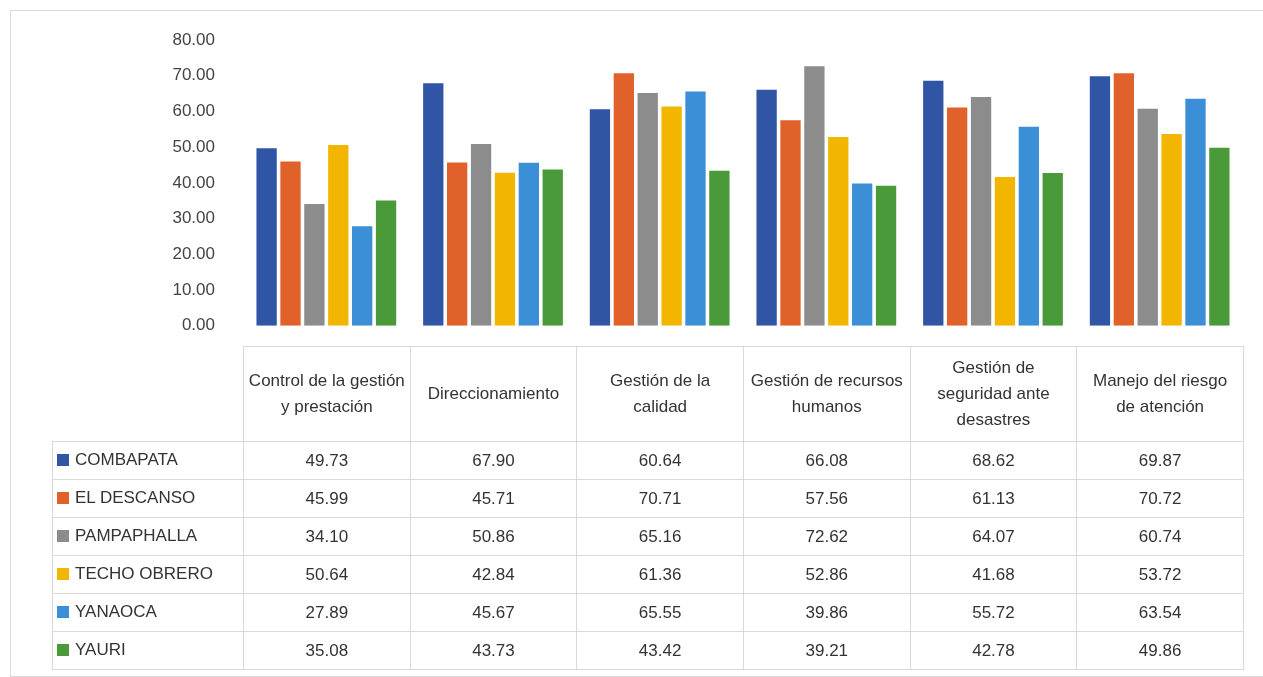 This screenshot has height=677, width=1263. I want to click on y-tick-label: 30.00, so click(193, 218).